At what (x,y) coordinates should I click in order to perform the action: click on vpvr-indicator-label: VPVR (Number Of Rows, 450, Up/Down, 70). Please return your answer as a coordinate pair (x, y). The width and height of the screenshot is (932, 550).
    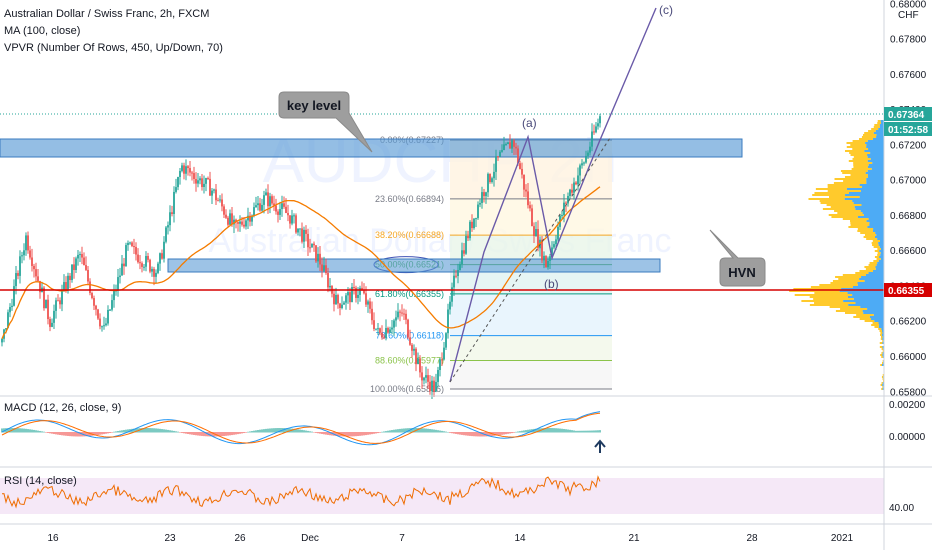
    Looking at the image, I should click on (113, 48).